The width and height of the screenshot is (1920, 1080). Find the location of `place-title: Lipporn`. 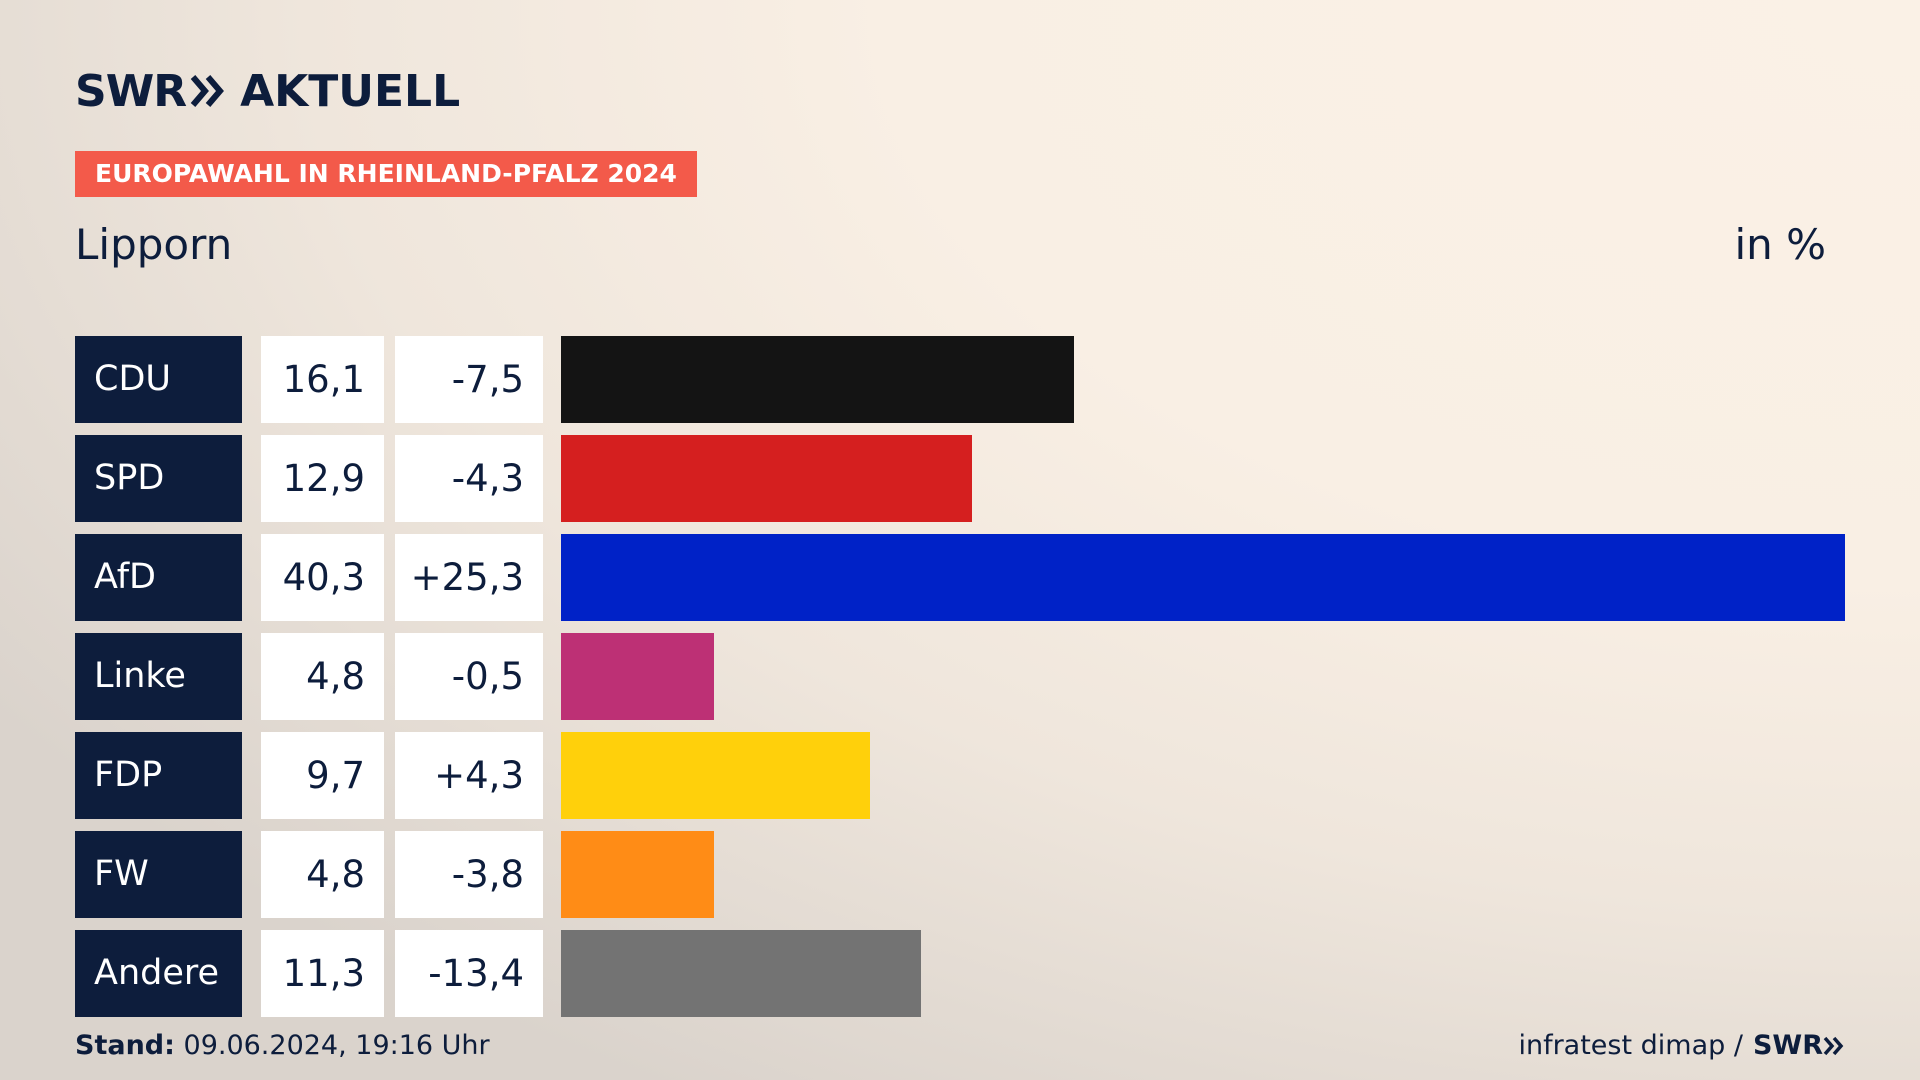

place-title: Lipporn is located at coordinates (154, 244).